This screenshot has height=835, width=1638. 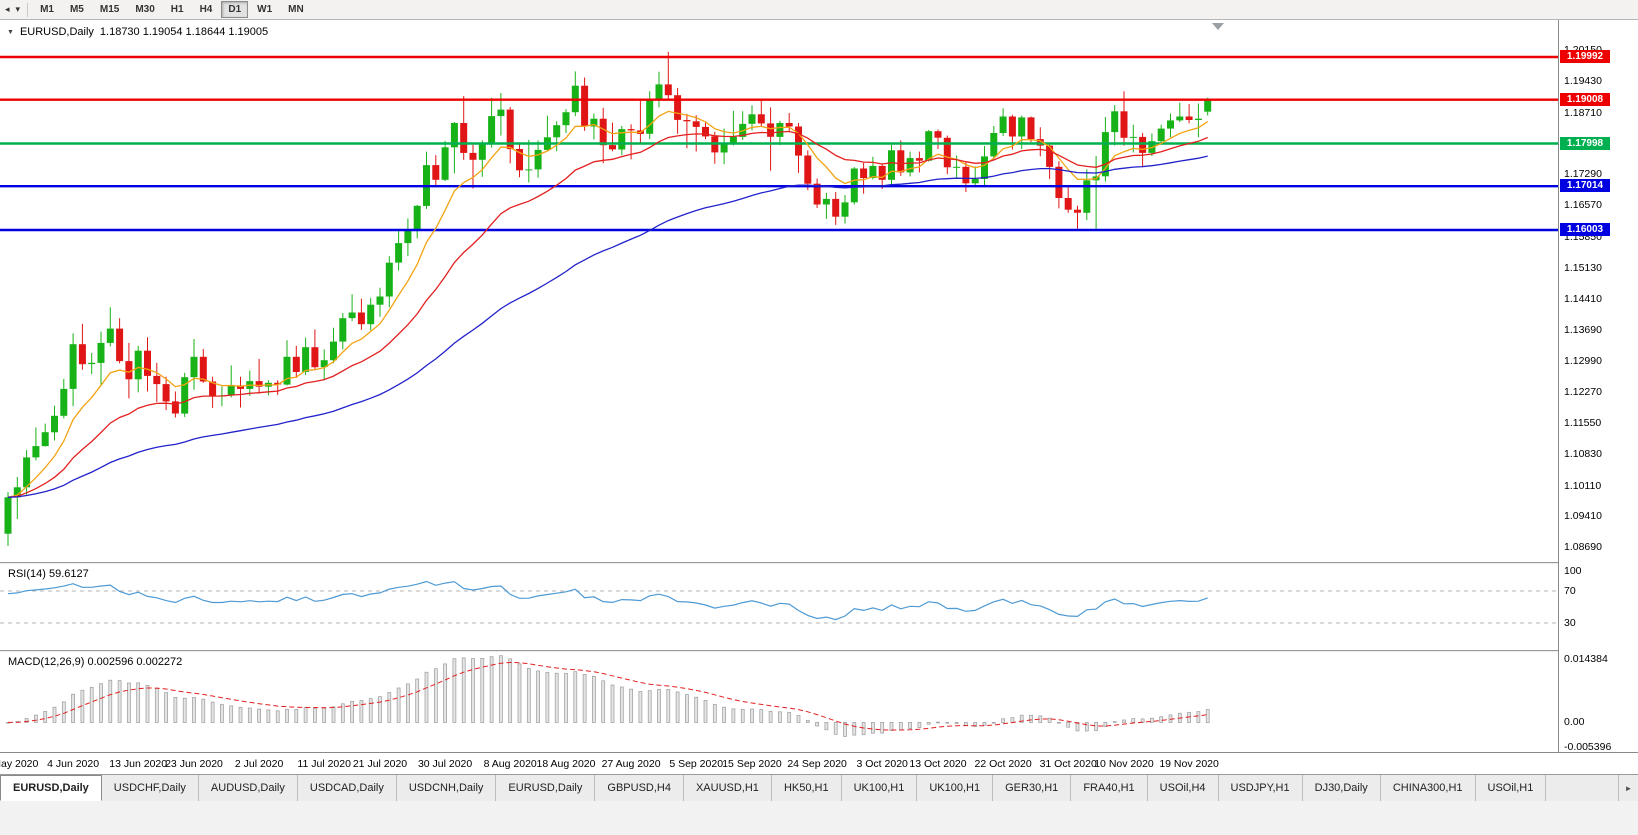 I want to click on chart-shift-marker-icon, so click(x=1218, y=26).